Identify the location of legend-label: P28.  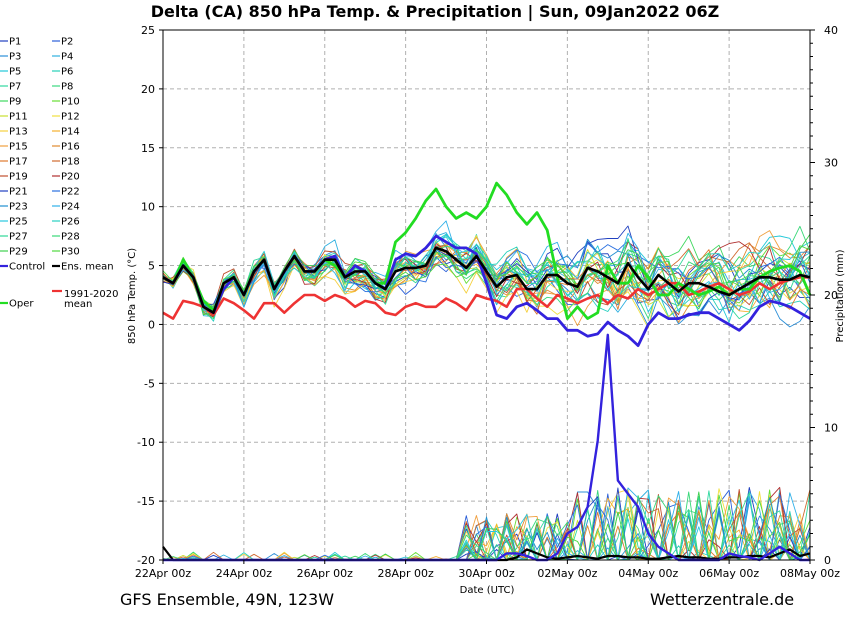
(70, 237).